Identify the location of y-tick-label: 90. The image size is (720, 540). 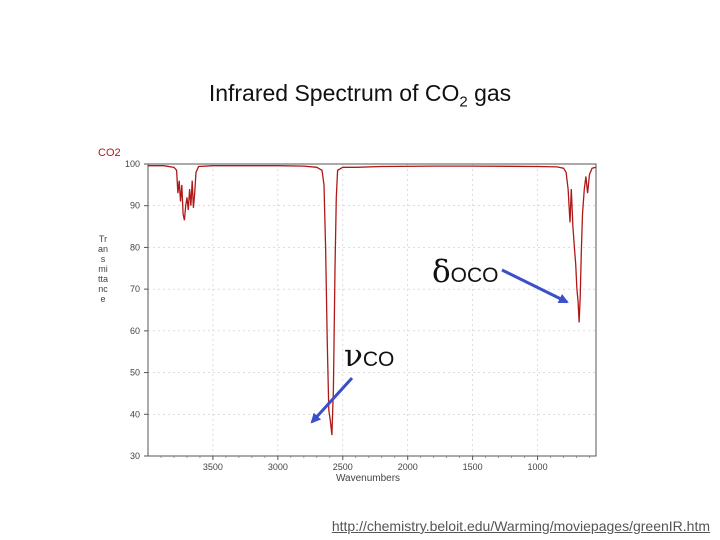
(135, 206).